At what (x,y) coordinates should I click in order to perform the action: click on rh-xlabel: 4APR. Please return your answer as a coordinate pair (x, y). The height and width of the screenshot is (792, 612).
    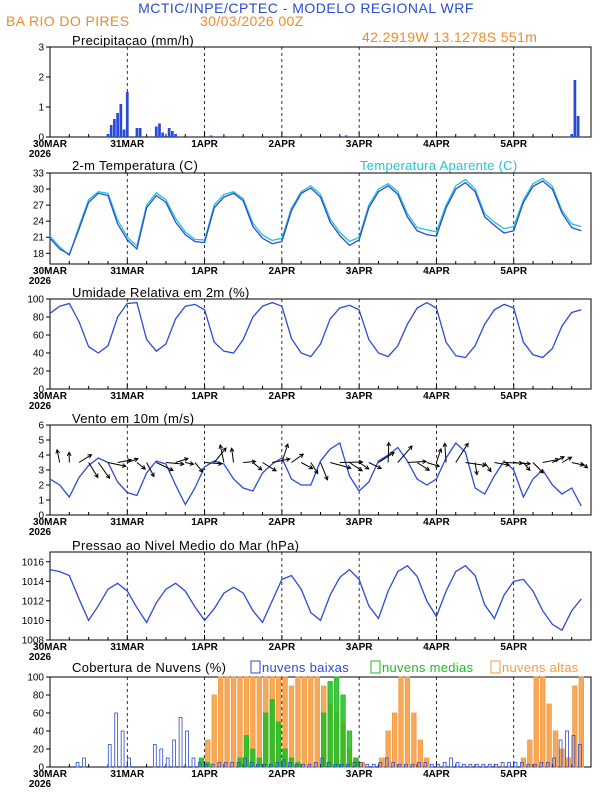
    Looking at the image, I should click on (436, 396).